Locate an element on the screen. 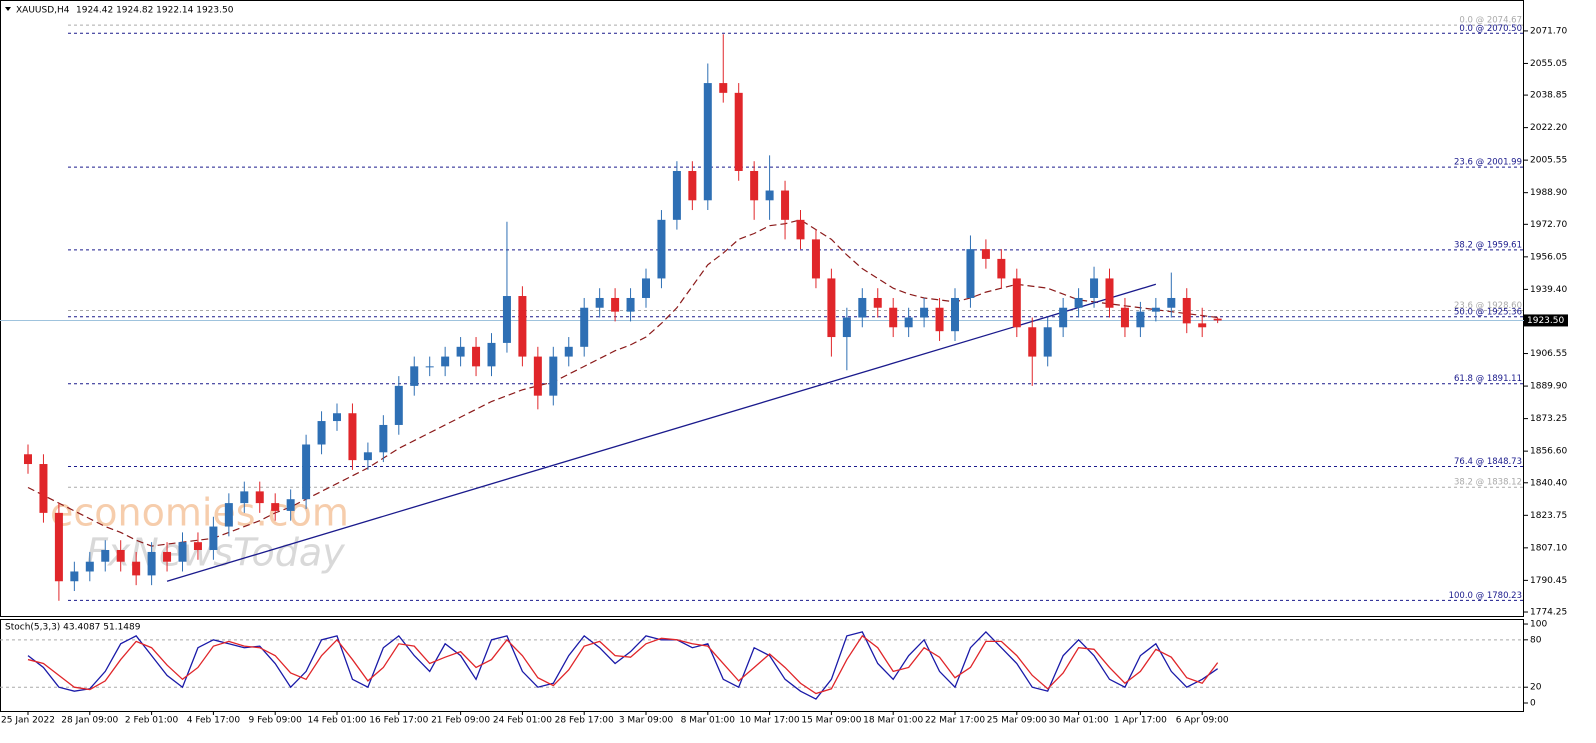 This screenshot has width=1596, height=743. indicator-title: Stoch(5,3,3) 43.4087 51.1489 is located at coordinates (73, 628).